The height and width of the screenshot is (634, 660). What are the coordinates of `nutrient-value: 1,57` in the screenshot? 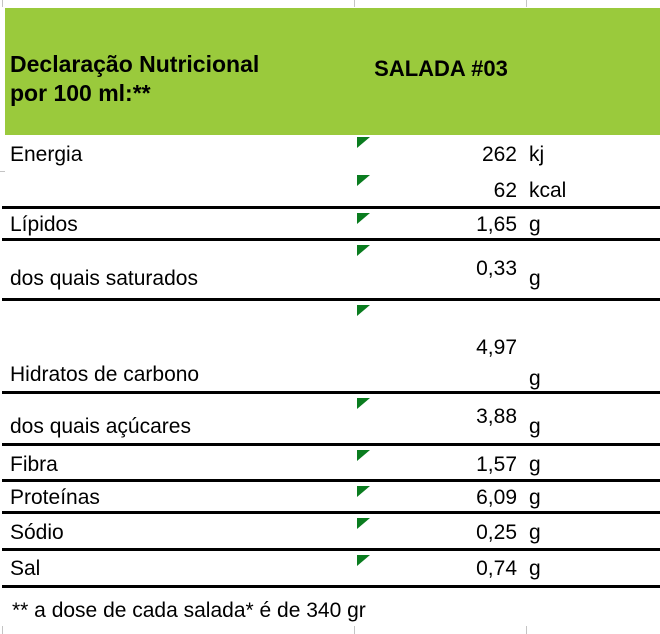 It's located at (496, 464).